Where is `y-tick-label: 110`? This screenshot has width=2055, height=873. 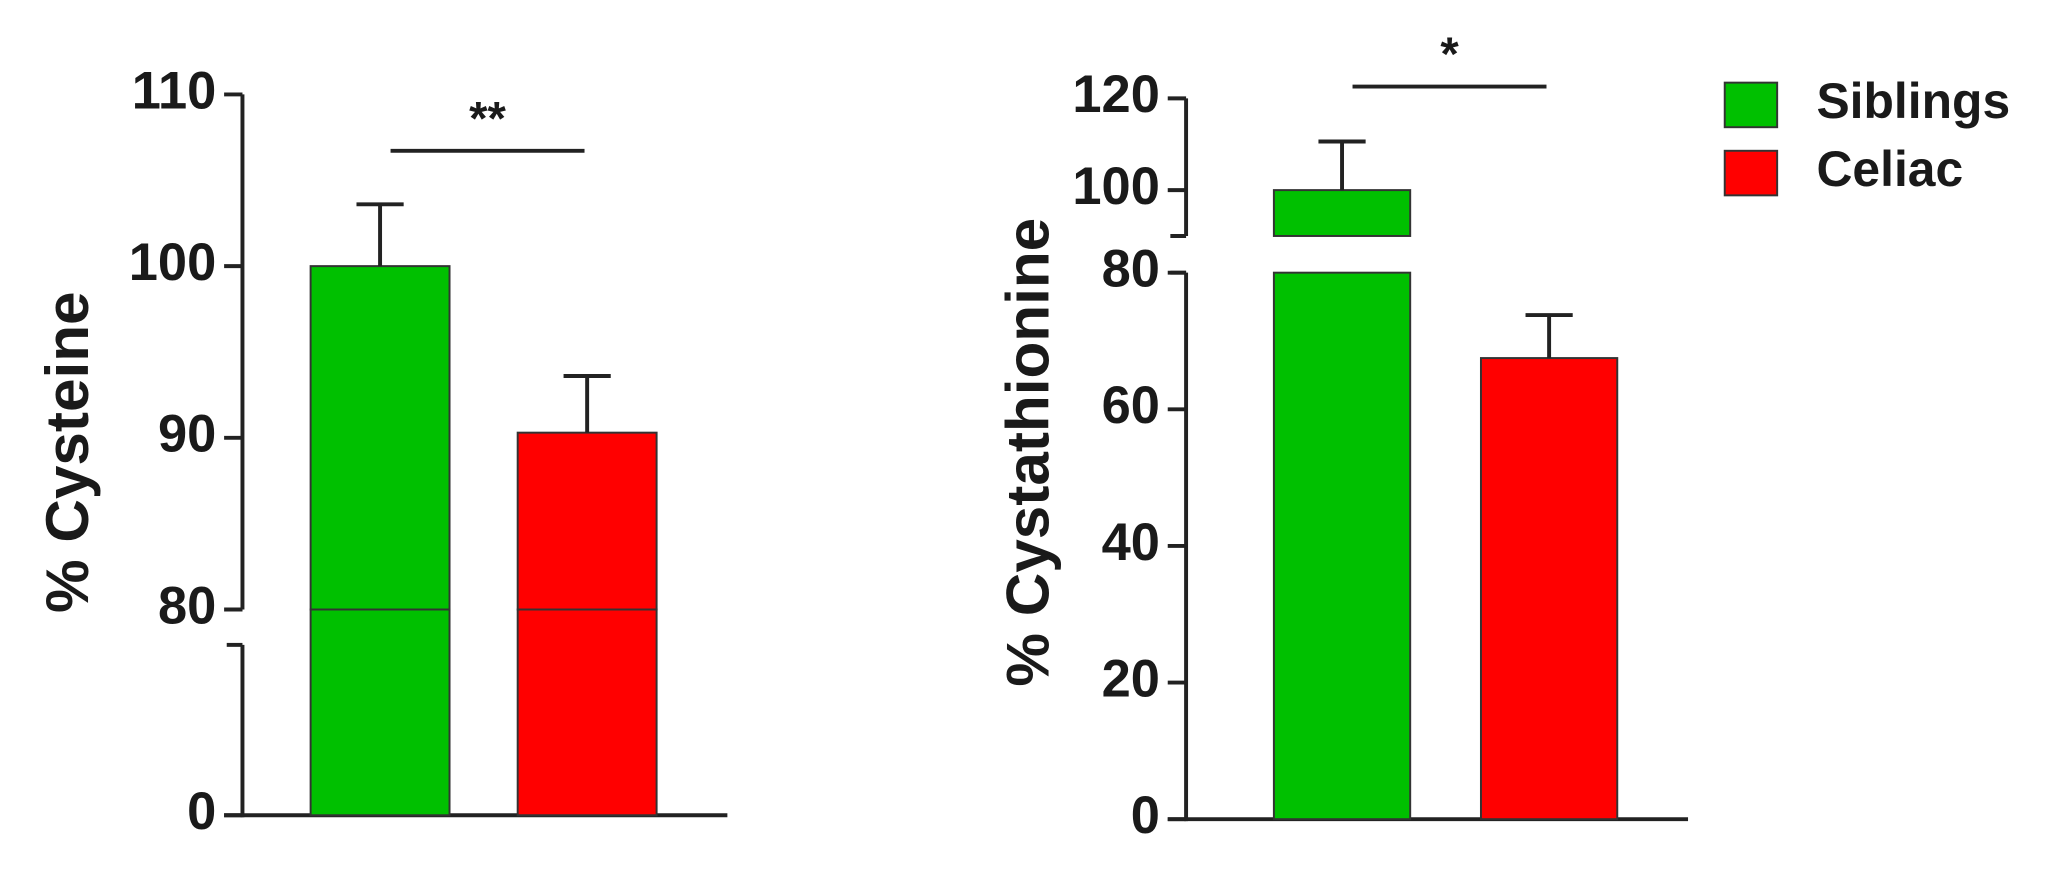
y-tick-label: 110 is located at coordinates (174, 91).